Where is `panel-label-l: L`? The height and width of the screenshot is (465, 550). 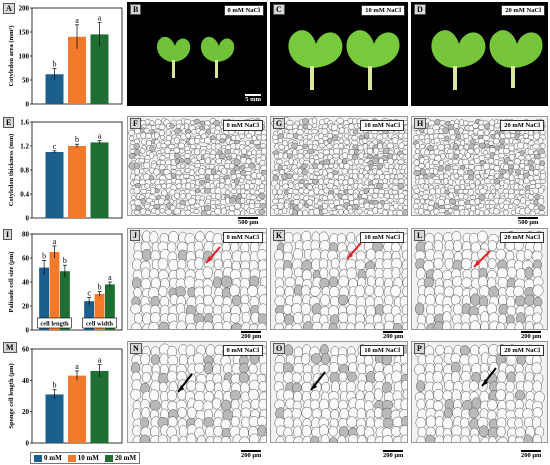 panel-label-l: L is located at coordinates (420, 235).